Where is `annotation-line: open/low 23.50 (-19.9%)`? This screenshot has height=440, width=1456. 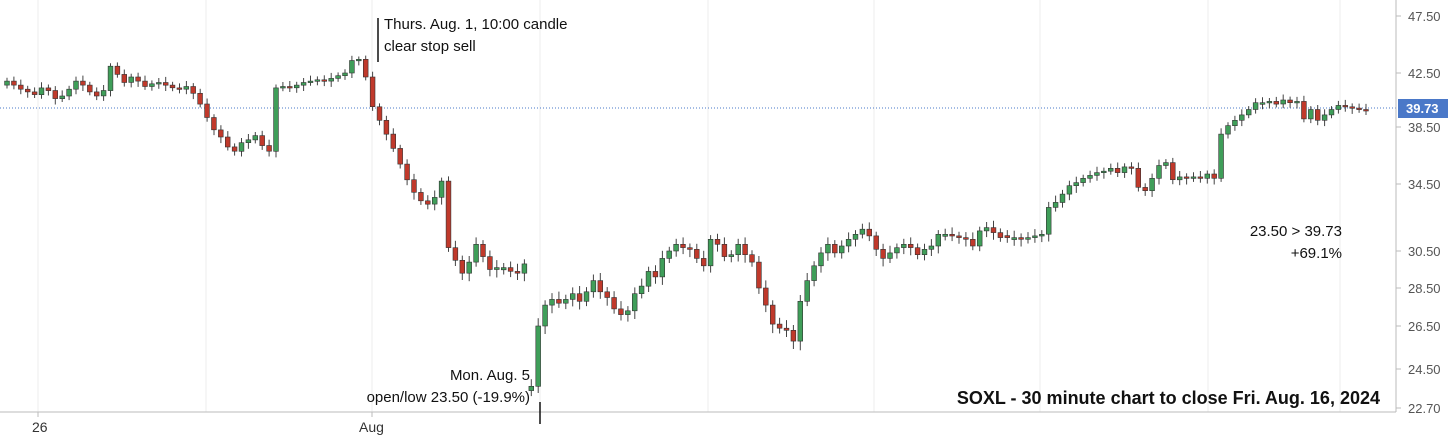 annotation-line: open/low 23.50 (-19.9%) is located at coordinates (448, 397).